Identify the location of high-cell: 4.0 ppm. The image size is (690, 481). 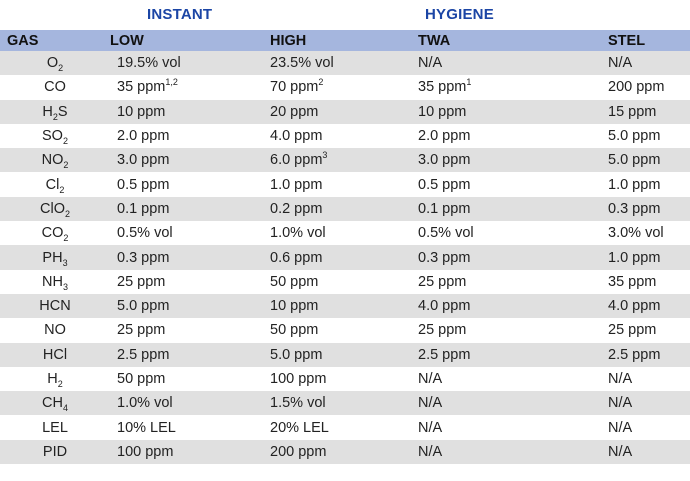
(344, 136).